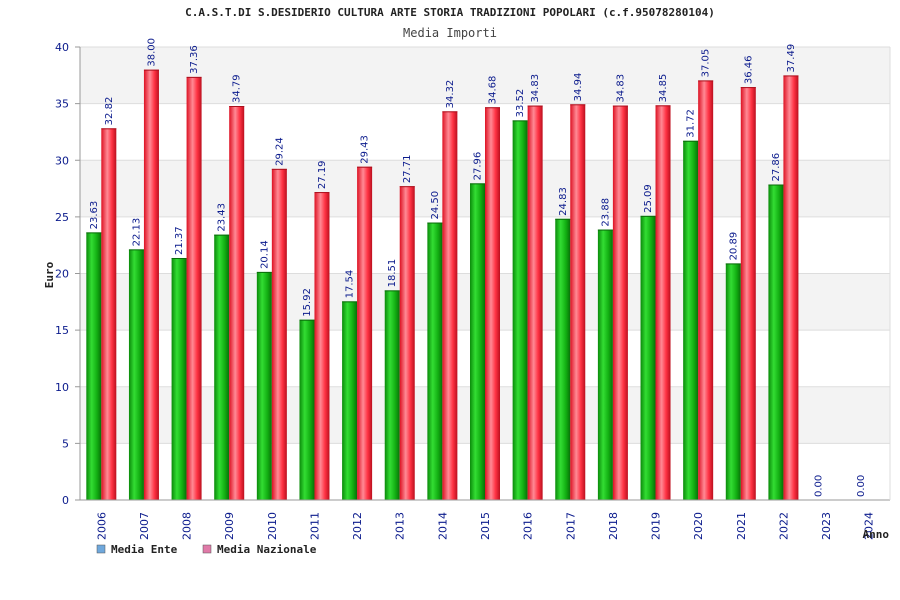 The height and width of the screenshot is (600, 900). What do you see at coordinates (400, 526) in the screenshot?
I see `x-tick-label: 2013` at bounding box center [400, 526].